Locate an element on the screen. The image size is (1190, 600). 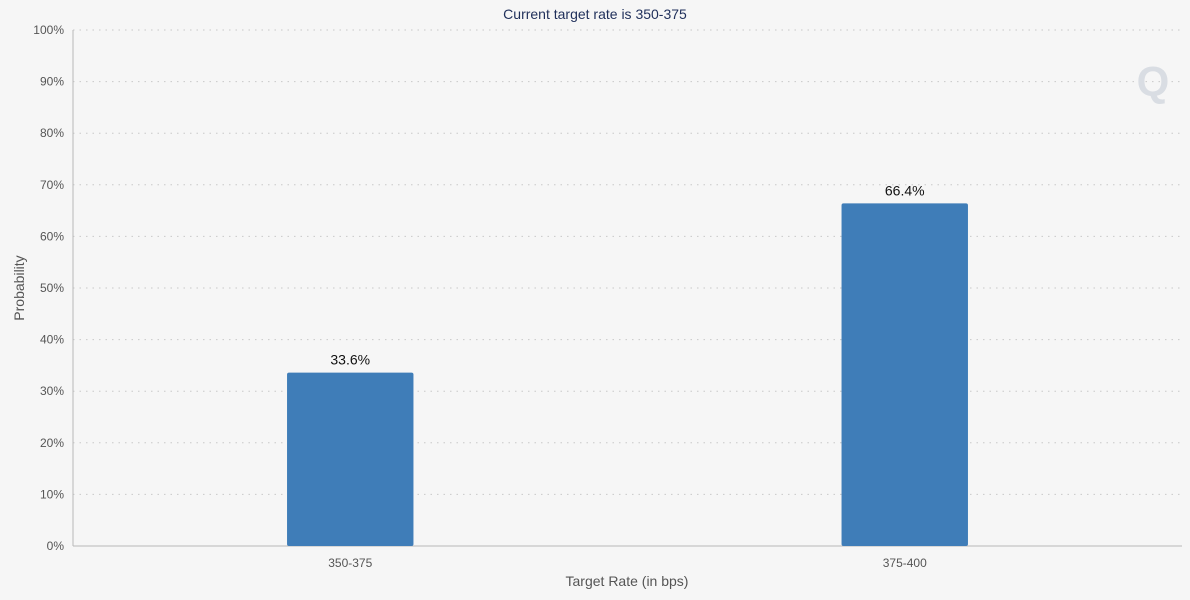
watermark-logo: Q is located at coordinates (1153, 81).